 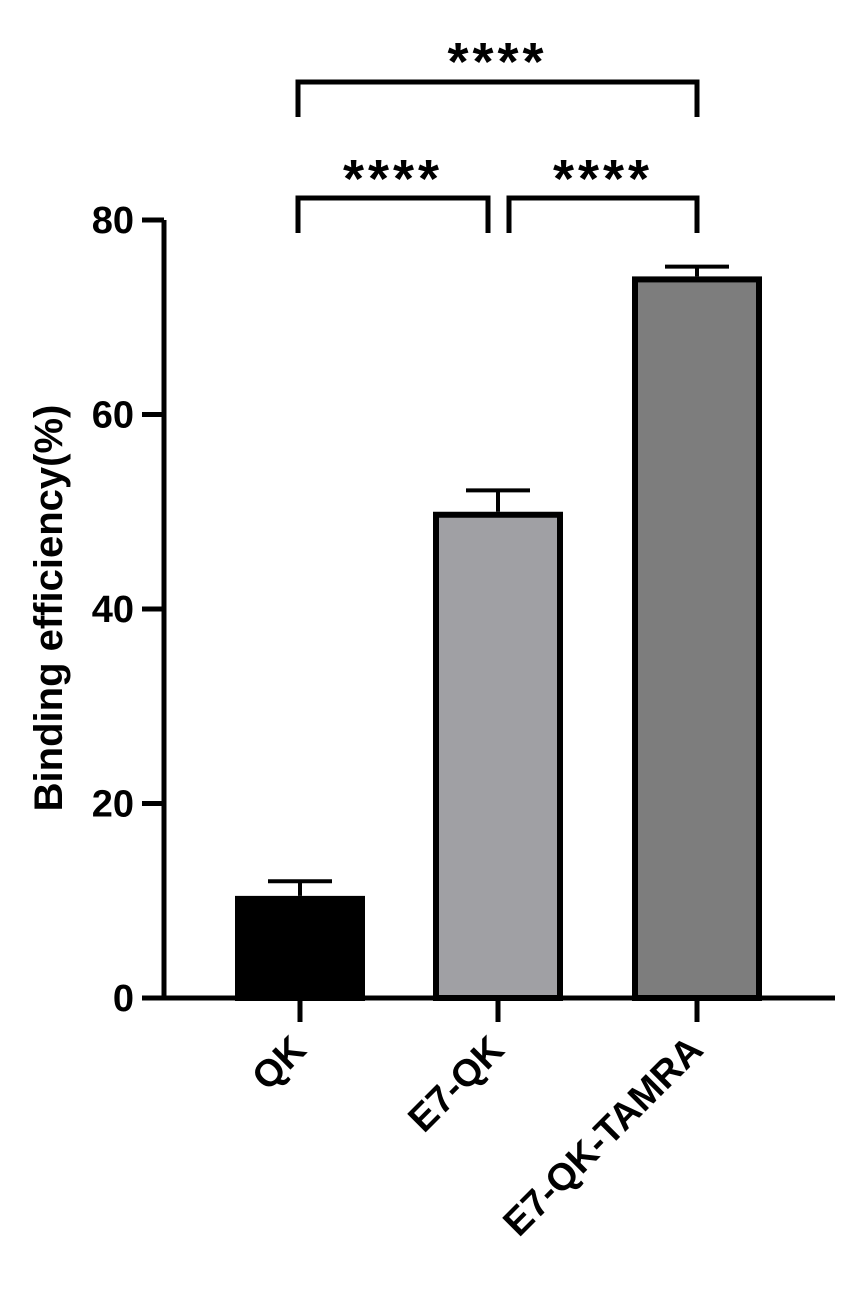 I want to click on y-tick-label: 0, so click(x=123, y=999).